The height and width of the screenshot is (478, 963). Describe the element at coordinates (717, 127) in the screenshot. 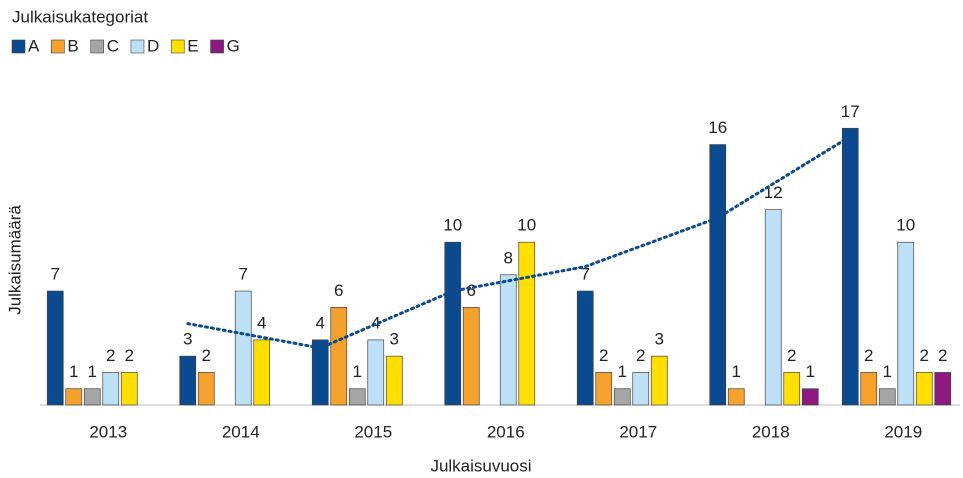

I see `data-label: 16` at that location.